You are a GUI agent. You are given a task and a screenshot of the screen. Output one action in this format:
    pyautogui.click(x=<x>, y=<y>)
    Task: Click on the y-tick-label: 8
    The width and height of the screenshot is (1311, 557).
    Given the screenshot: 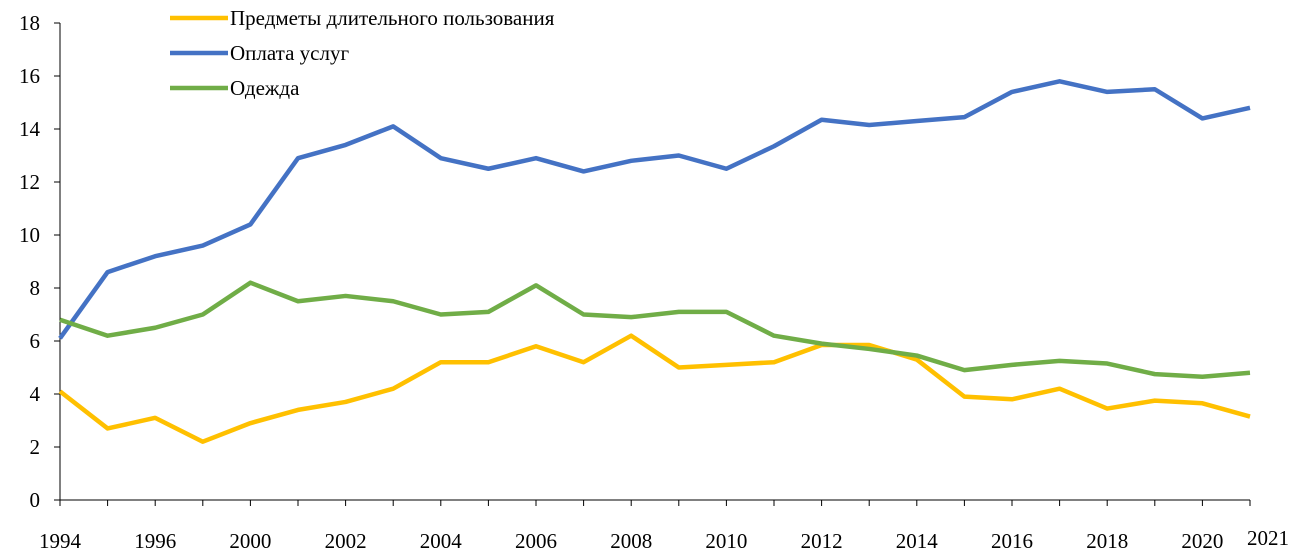 What is the action you would take?
    pyautogui.click(x=35, y=288)
    